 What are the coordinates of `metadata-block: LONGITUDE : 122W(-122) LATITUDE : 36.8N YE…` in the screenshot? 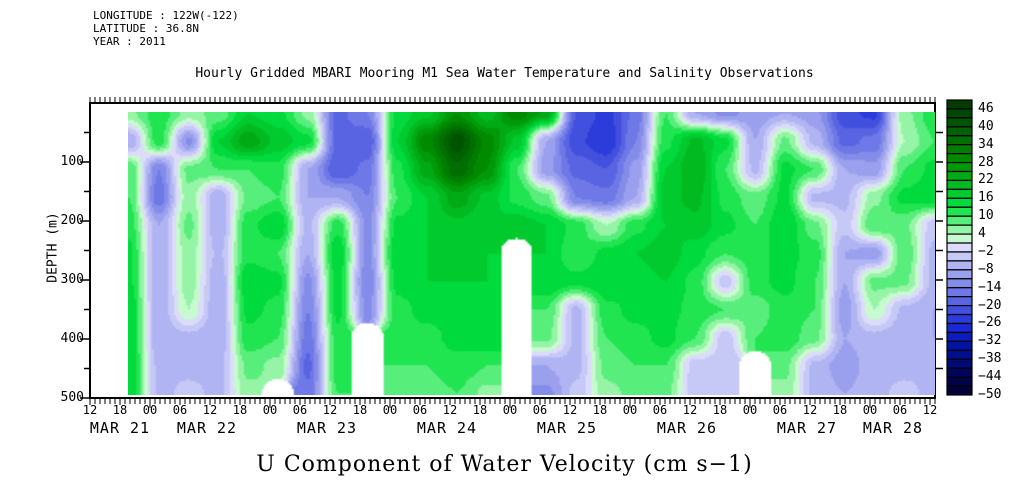 It's located at (166, 28).